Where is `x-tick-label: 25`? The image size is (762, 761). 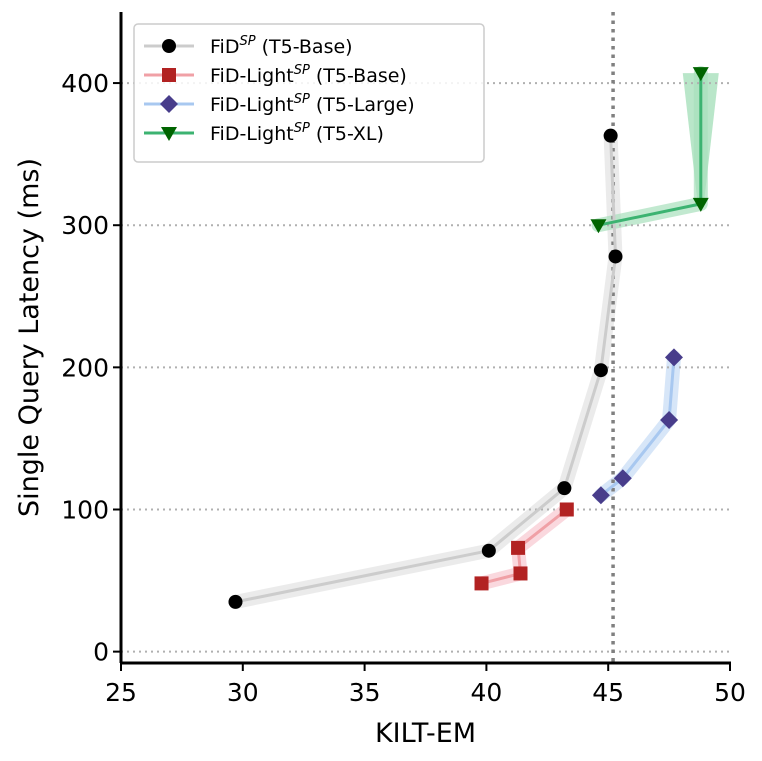
x-tick-label: 25 is located at coordinates (121, 692).